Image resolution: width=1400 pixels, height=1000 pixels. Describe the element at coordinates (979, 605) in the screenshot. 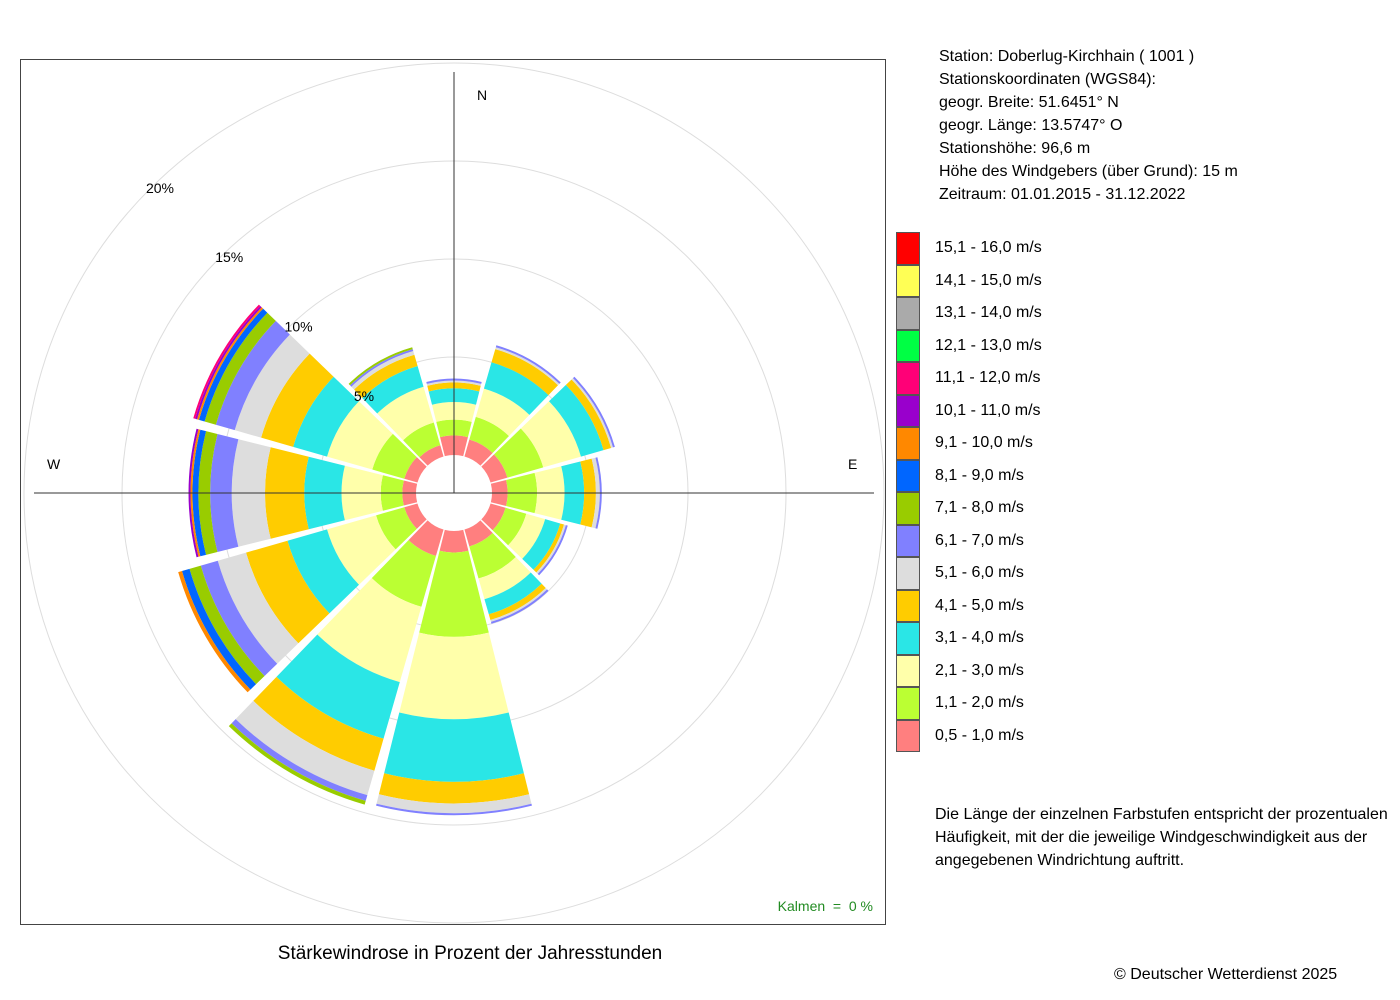

I see `legend-label: 4,1 - 5,0 m/s` at that location.